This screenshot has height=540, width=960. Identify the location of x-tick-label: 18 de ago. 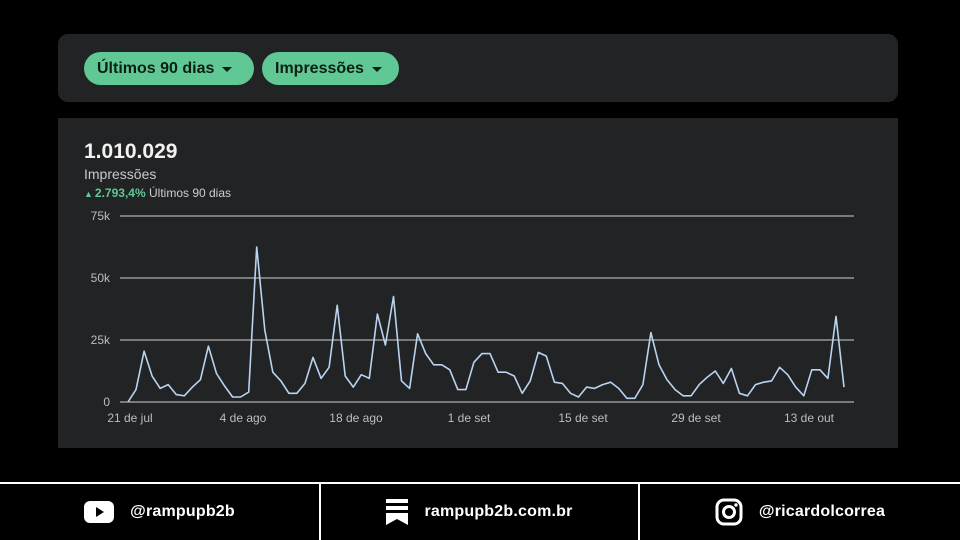
(356, 418).